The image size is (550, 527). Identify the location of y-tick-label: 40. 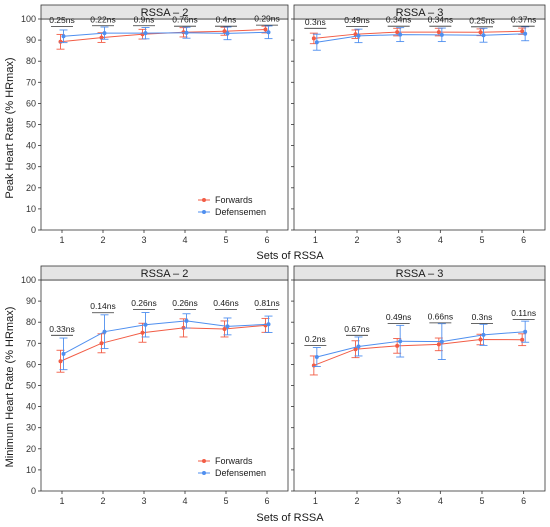
(31, 146).